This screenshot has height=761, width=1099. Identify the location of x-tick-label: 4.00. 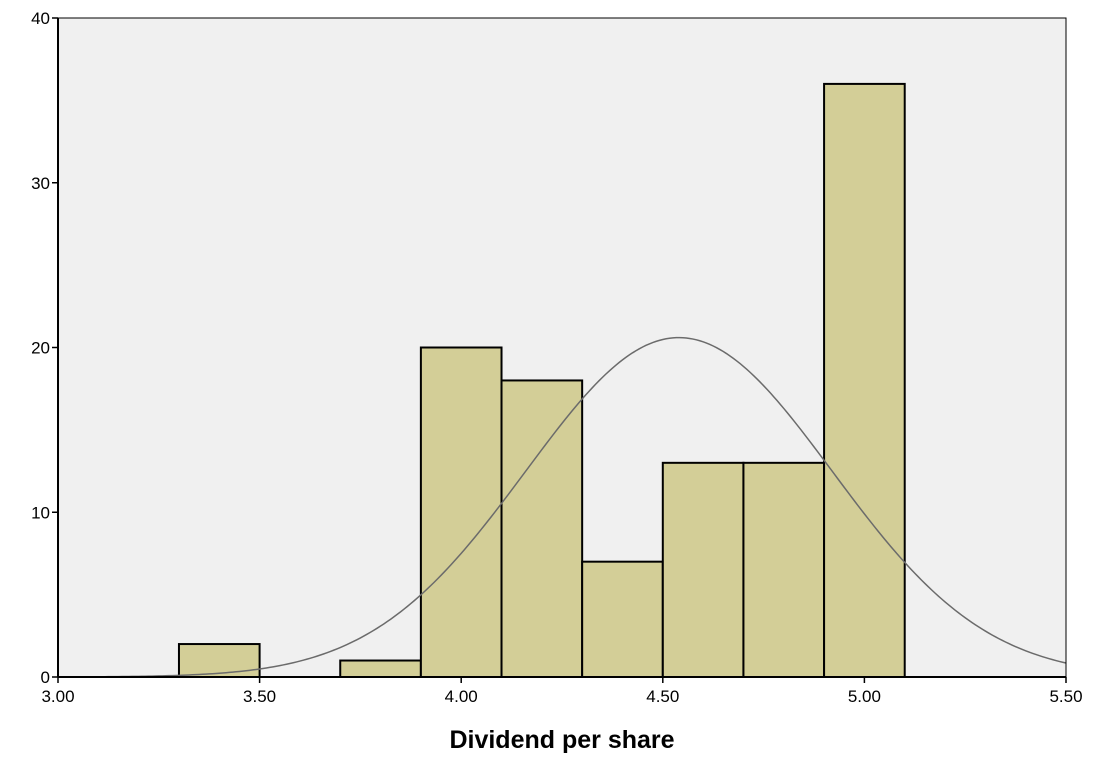
(461, 696).